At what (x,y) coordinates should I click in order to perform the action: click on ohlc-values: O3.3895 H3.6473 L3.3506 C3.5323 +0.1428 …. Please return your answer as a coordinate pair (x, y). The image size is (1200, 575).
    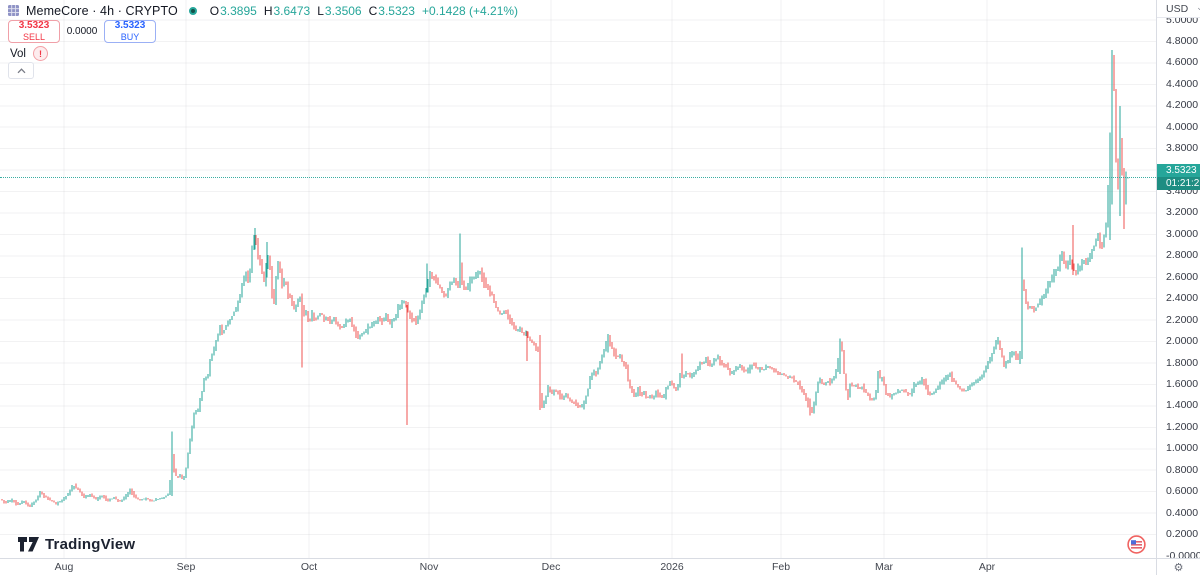
    Looking at the image, I should click on (364, 11).